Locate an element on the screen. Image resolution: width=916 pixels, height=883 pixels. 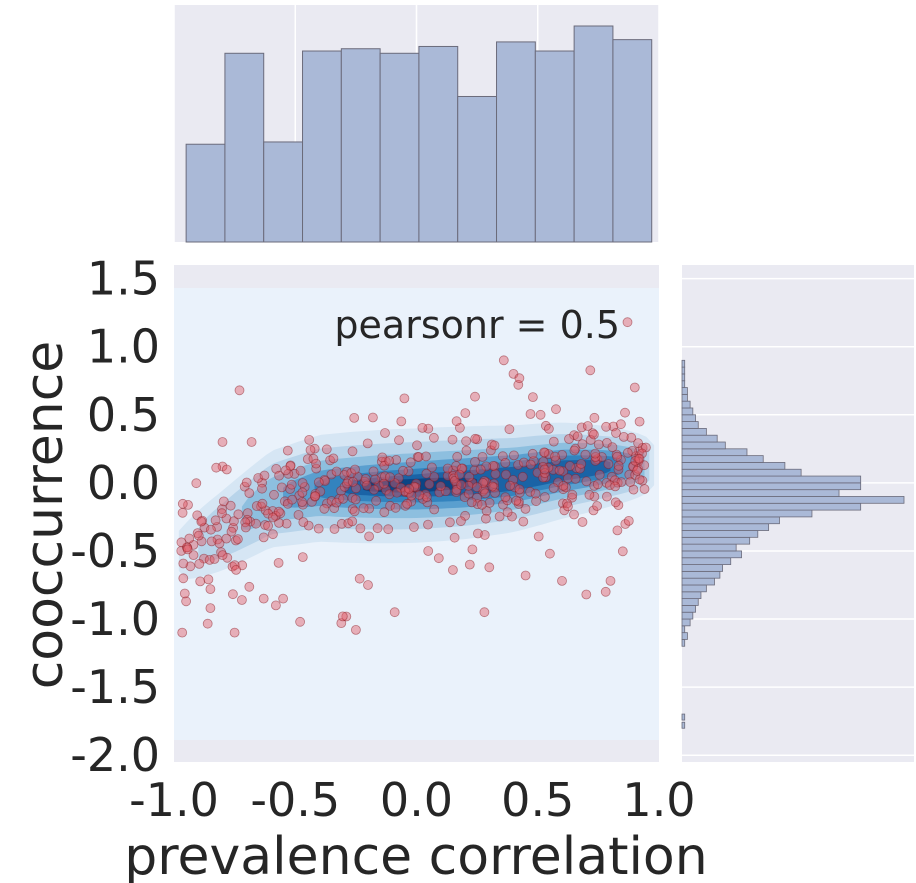
y-tick-label-5: -1.0 is located at coordinates (115, 619).